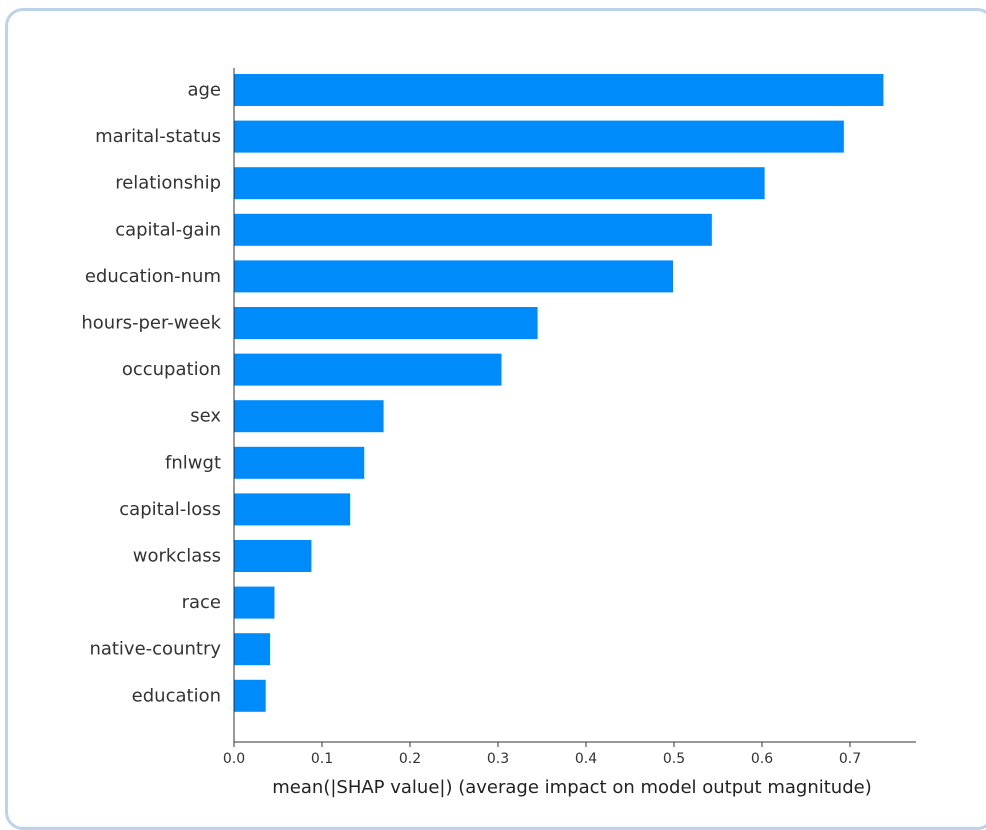 The image size is (986, 830). I want to click on x-tick-label: 0.4, so click(586, 759).